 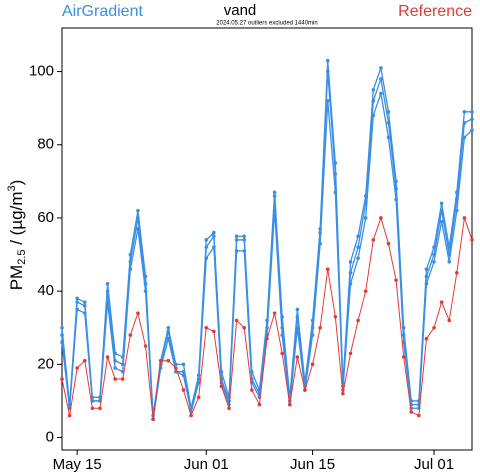 What do you see at coordinates (102, 11) in the screenshot?
I see `legend-airgradient: AirGradient` at bounding box center [102, 11].